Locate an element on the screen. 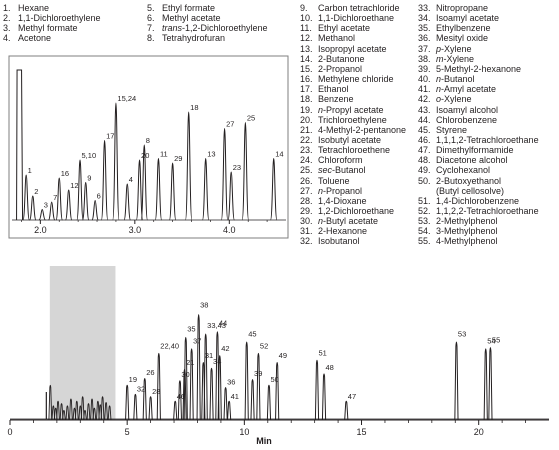 The width and height of the screenshot is (559, 450). legend-compound-name: Carbon tetrachloride is located at coordinates (359, 8).